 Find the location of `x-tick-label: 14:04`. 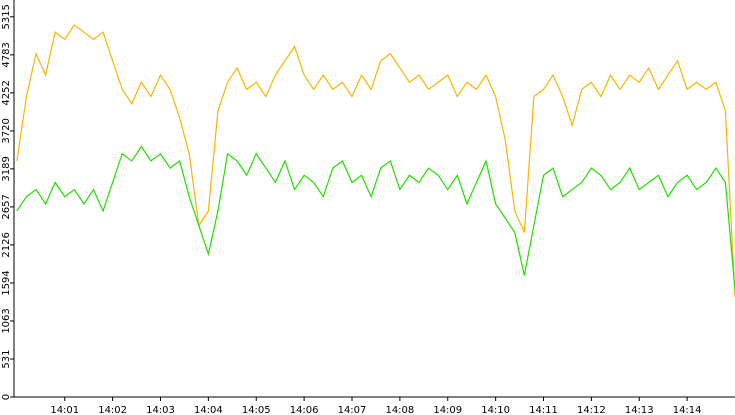

x-tick-label: 14:04 is located at coordinates (208, 410).